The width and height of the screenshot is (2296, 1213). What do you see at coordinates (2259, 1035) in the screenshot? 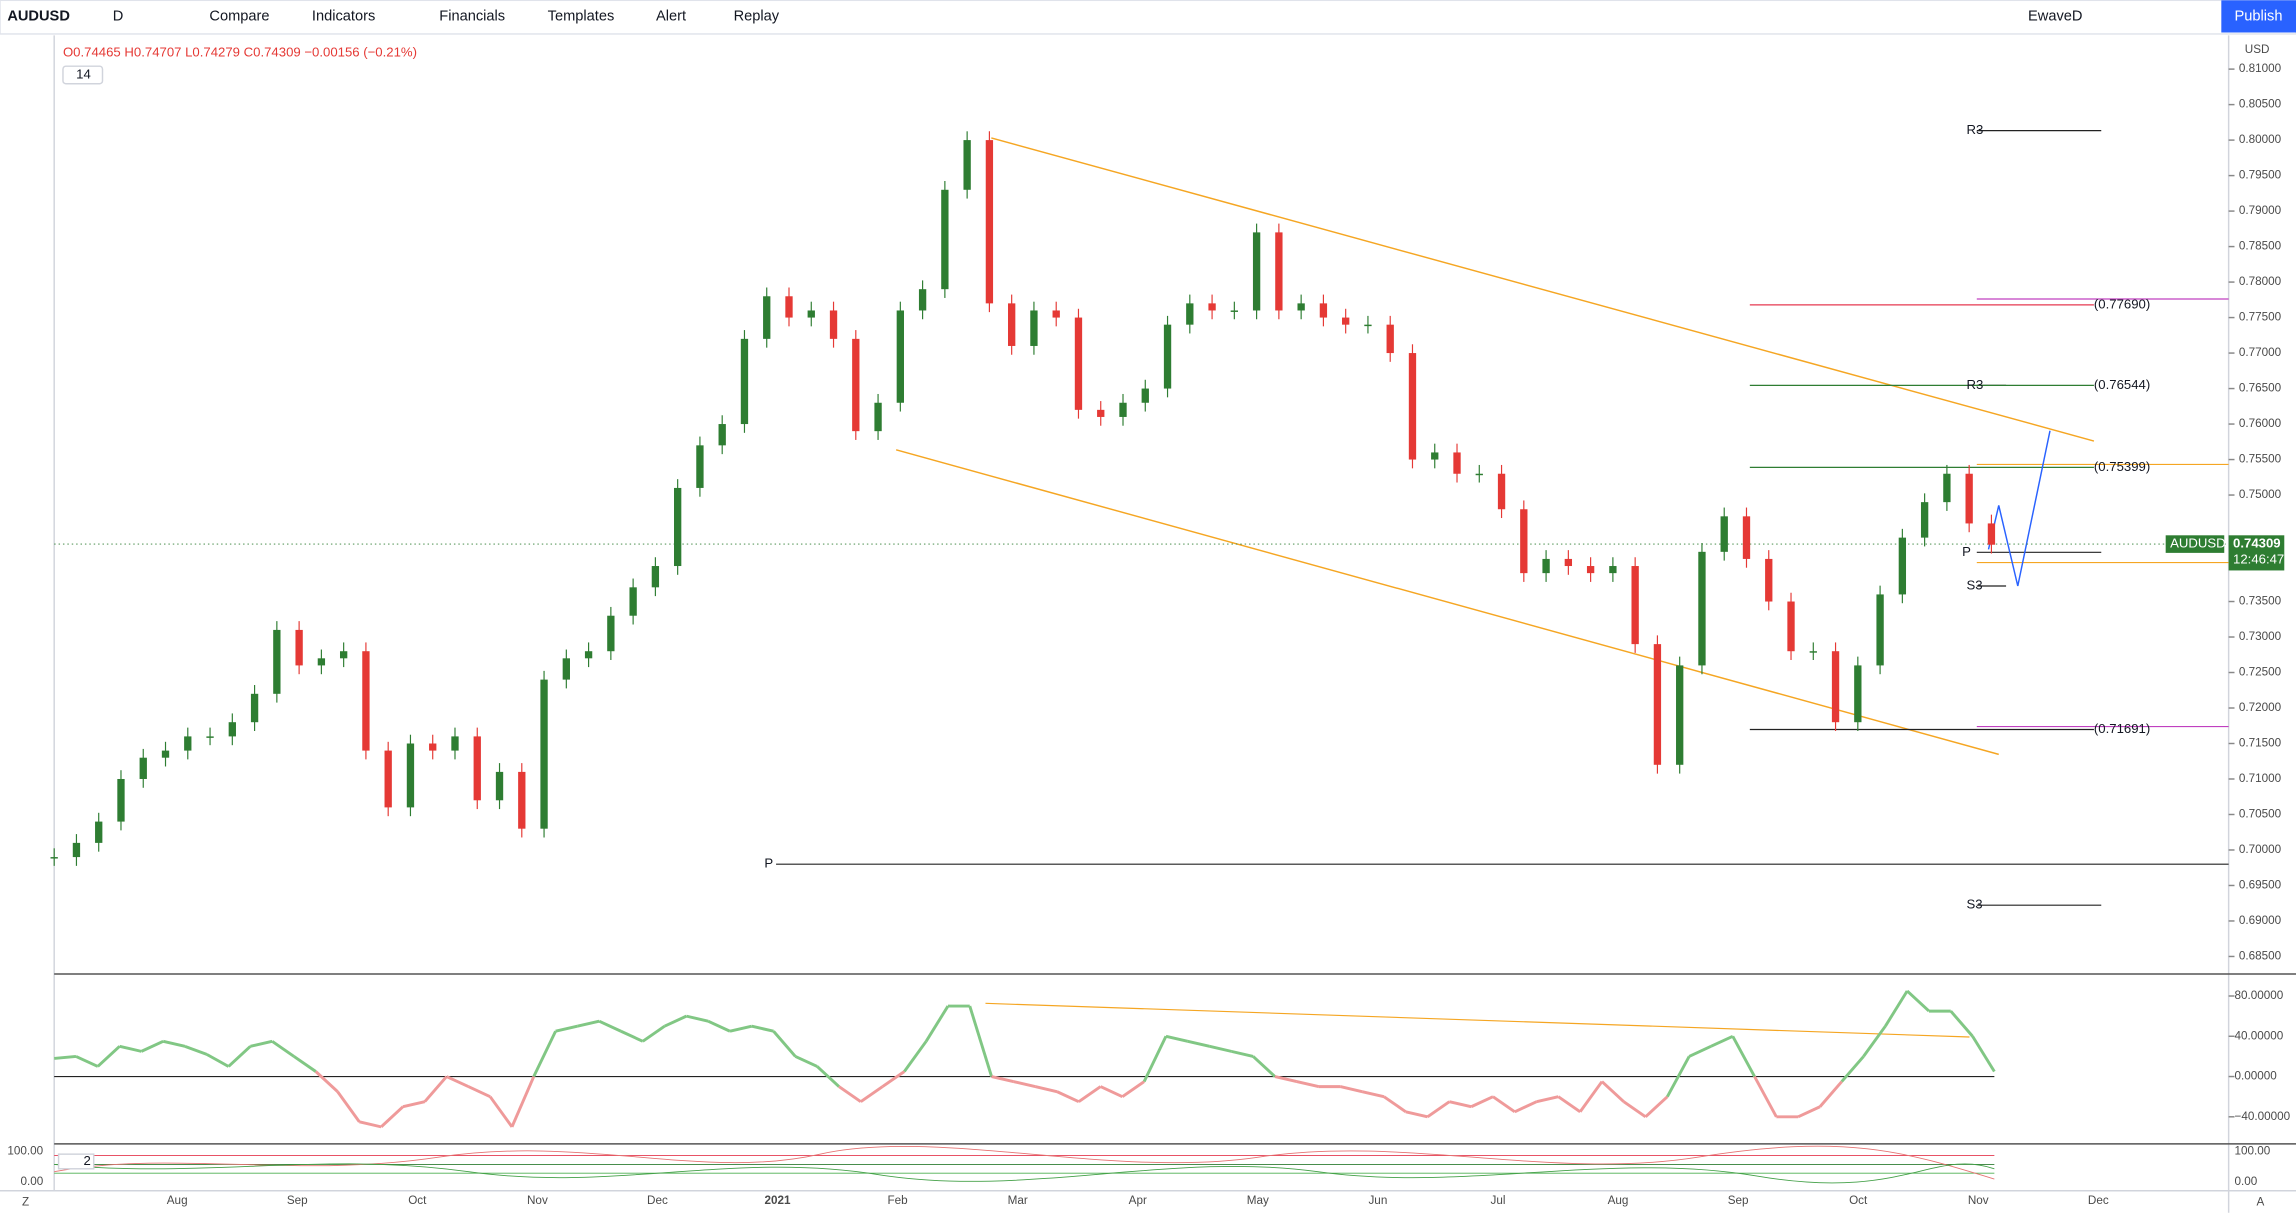
I see `osc-tick-label: 40.00000` at bounding box center [2259, 1035].